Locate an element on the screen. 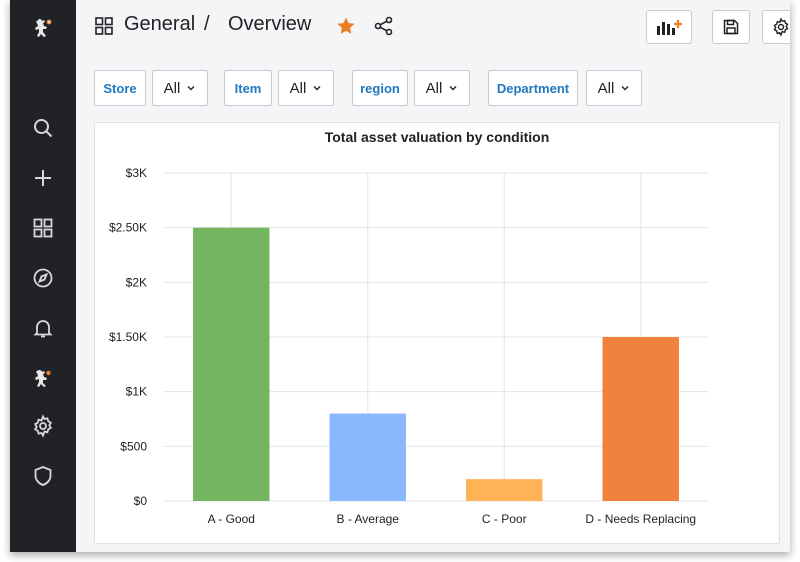  y-axis-ticks: $0 $500 $1K $1.50K $2K $2.50K $3K is located at coordinates (128, 337).